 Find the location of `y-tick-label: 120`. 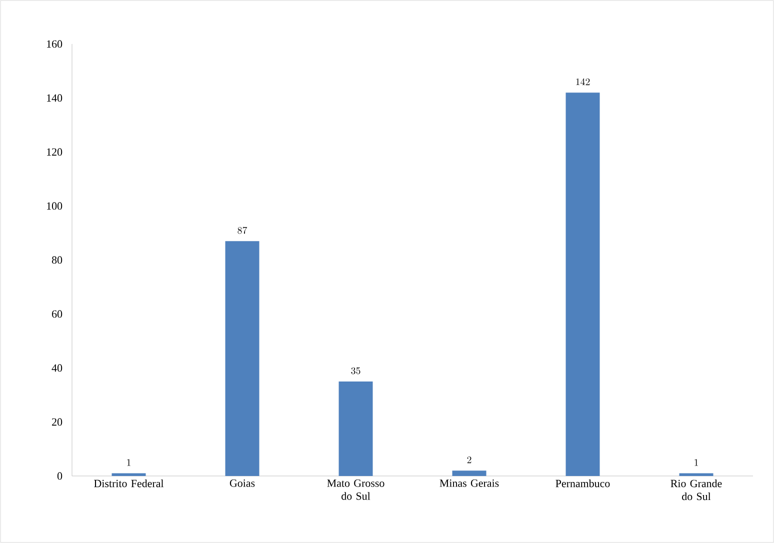

y-tick-label: 120 is located at coordinates (54, 152).